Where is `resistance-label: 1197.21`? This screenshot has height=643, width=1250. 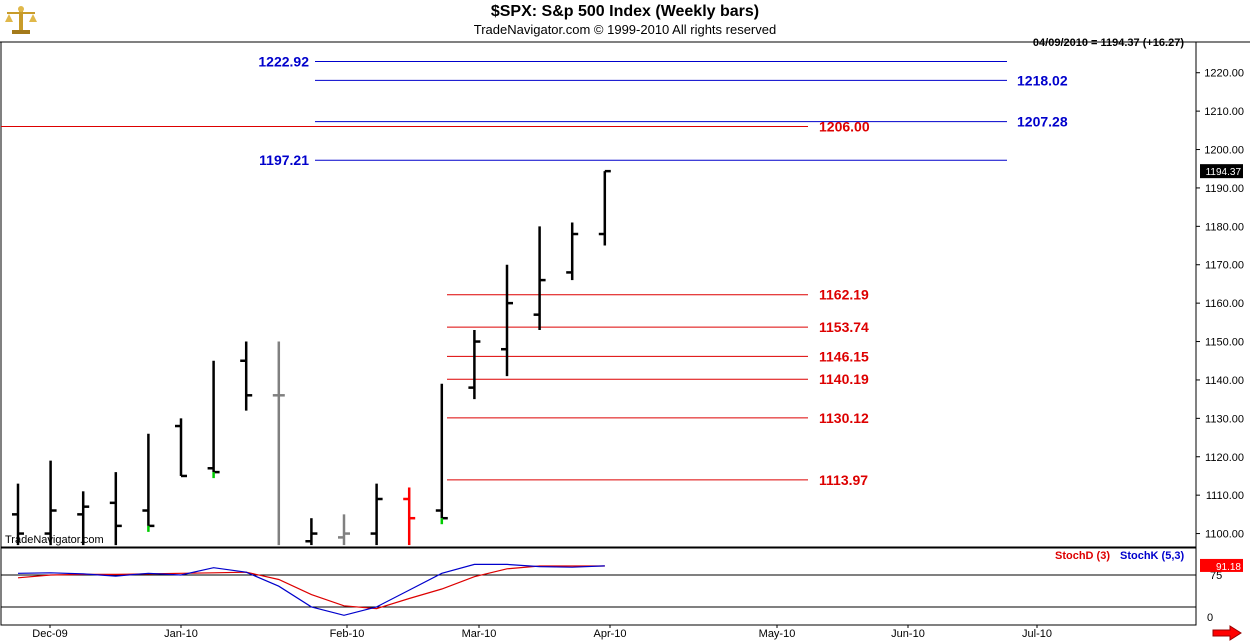
resistance-label: 1197.21 is located at coordinates (284, 160).